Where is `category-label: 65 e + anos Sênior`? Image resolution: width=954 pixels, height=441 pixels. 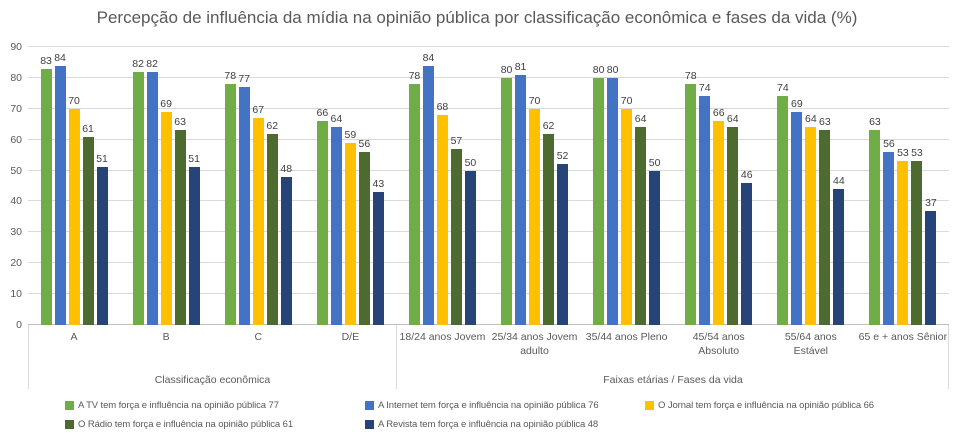 category-label: 65 e + anos Sênior is located at coordinates (903, 337).